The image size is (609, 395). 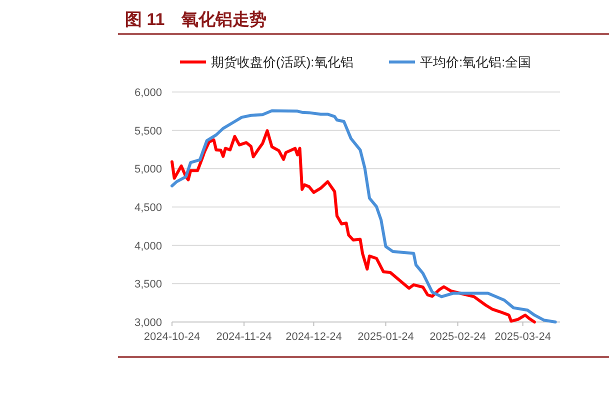 I want to click on y-tick-label: 4,000, so click(x=148, y=246).